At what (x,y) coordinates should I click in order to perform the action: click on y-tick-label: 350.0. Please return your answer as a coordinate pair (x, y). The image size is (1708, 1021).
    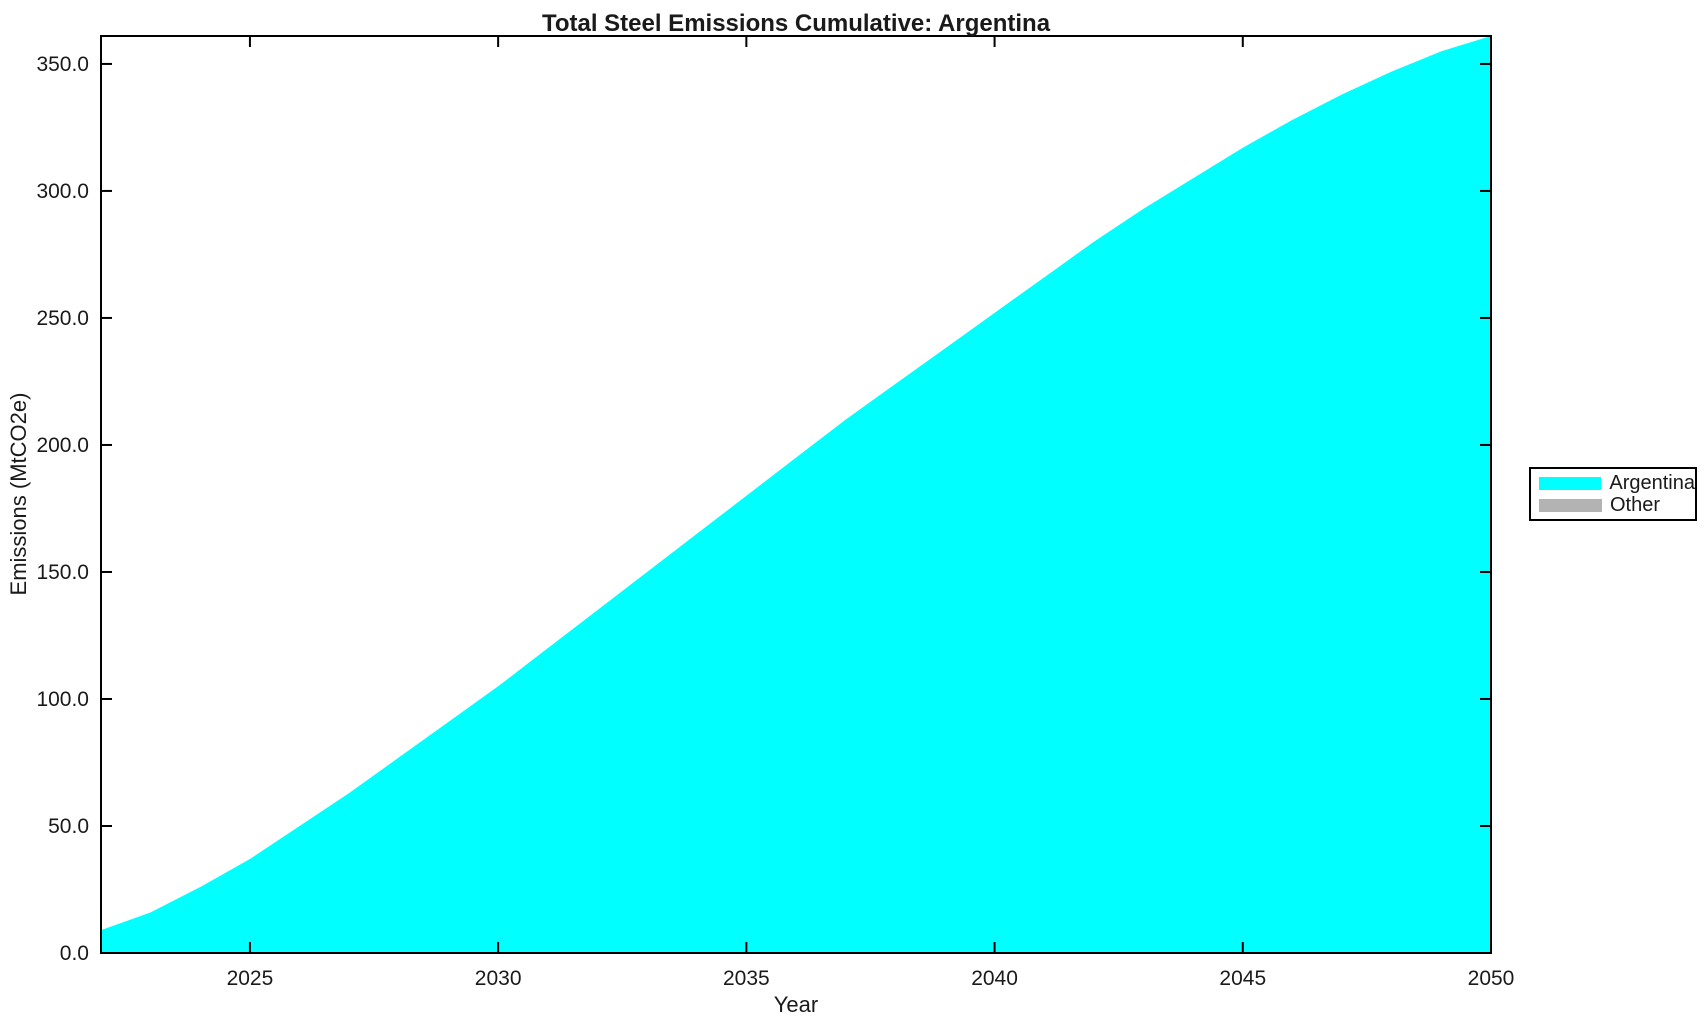
    Looking at the image, I should click on (62, 64).